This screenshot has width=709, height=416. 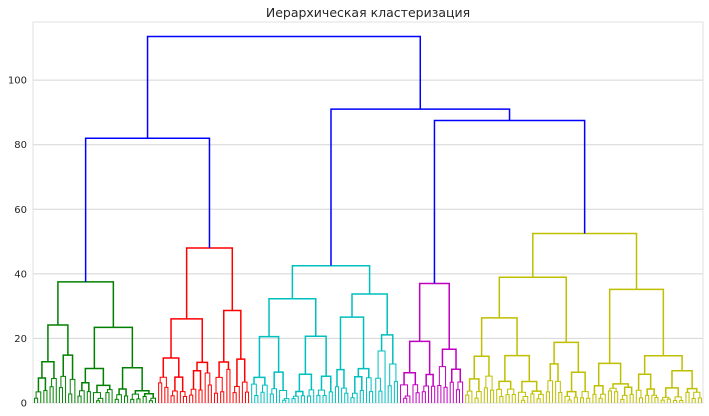 What do you see at coordinates (20, 339) in the screenshot?
I see `y-tick-20: 20` at bounding box center [20, 339].